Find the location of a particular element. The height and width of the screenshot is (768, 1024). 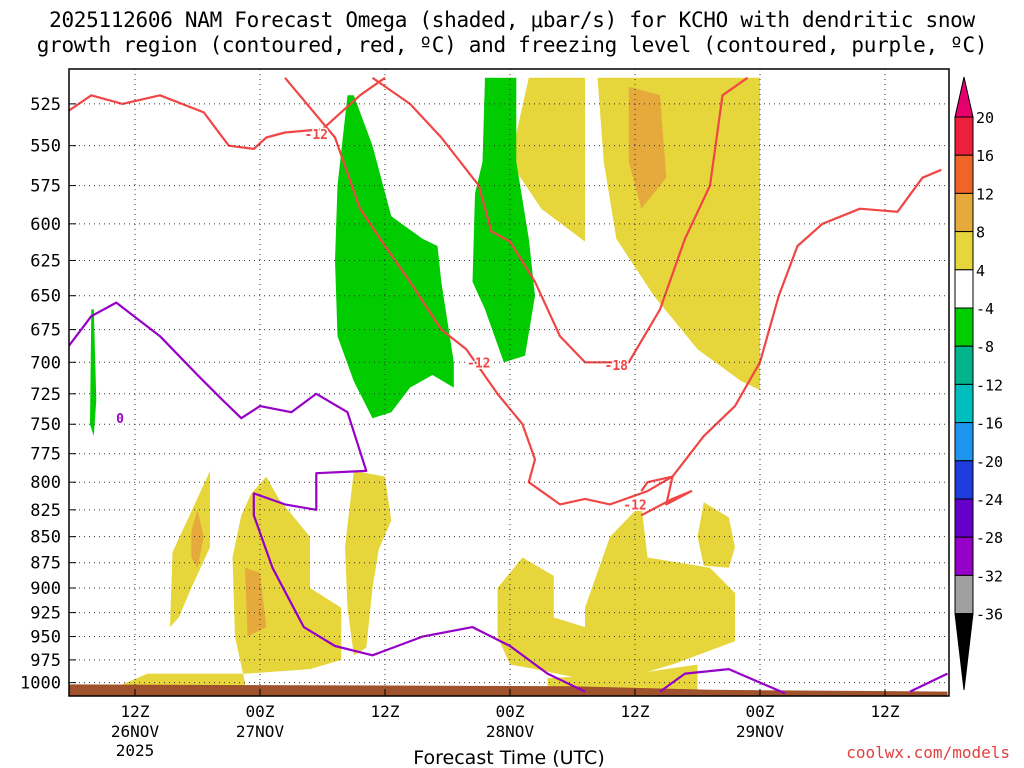

omega-area-day3-top is located at coordinates (716, 535).